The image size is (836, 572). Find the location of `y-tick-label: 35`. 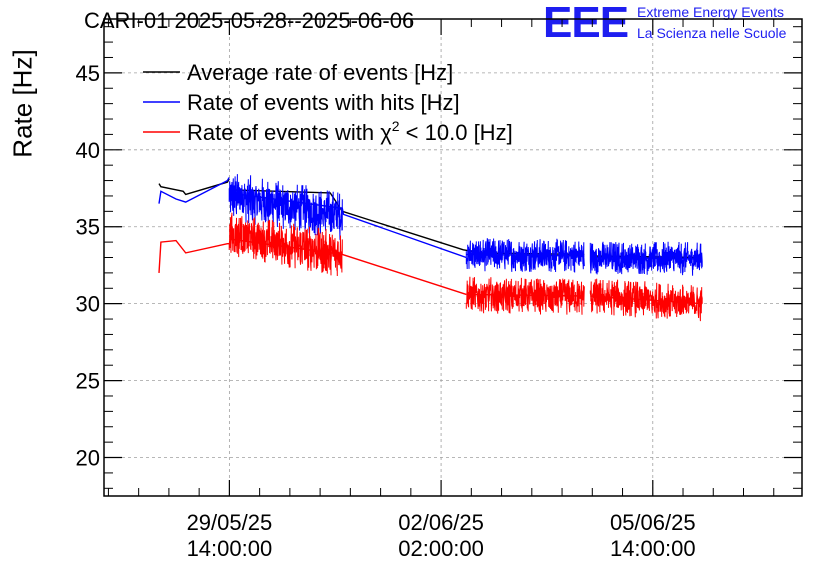

y-tick-label: 35 is located at coordinates (88, 227).